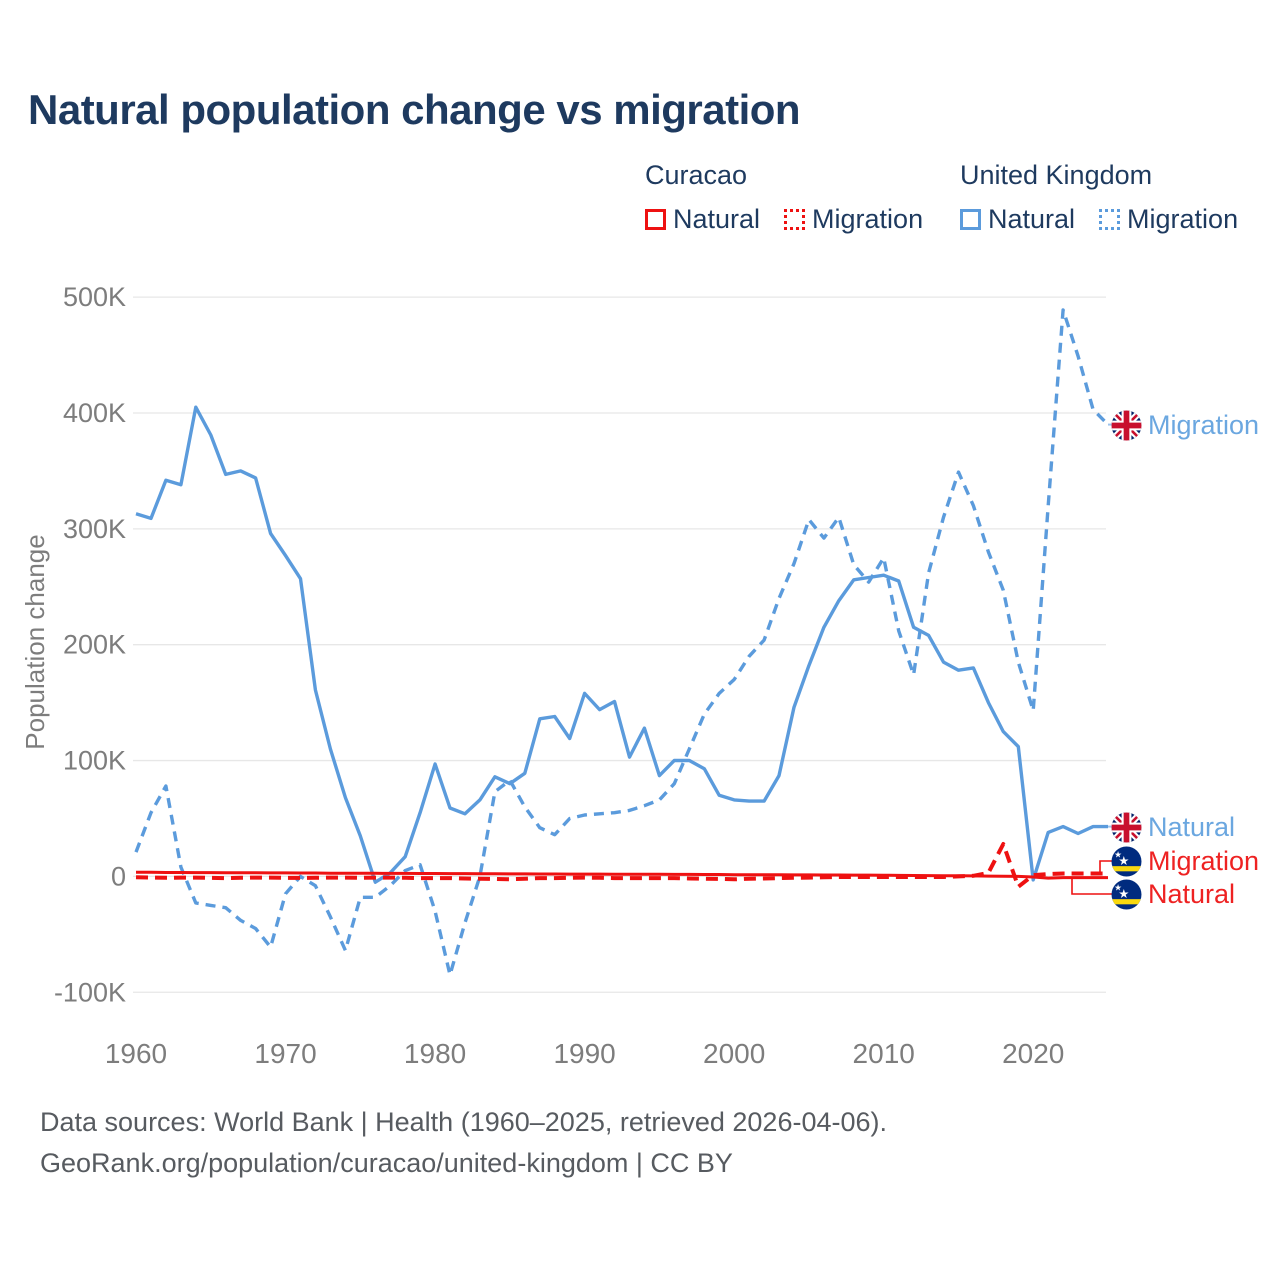  Describe the element at coordinates (285, 1053) in the screenshot. I see `svg-text: 1970` at that location.